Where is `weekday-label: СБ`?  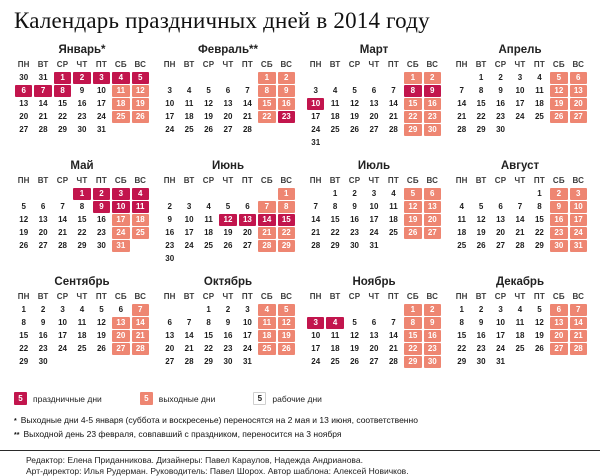 weekday-label: СБ is located at coordinates (120, 181).